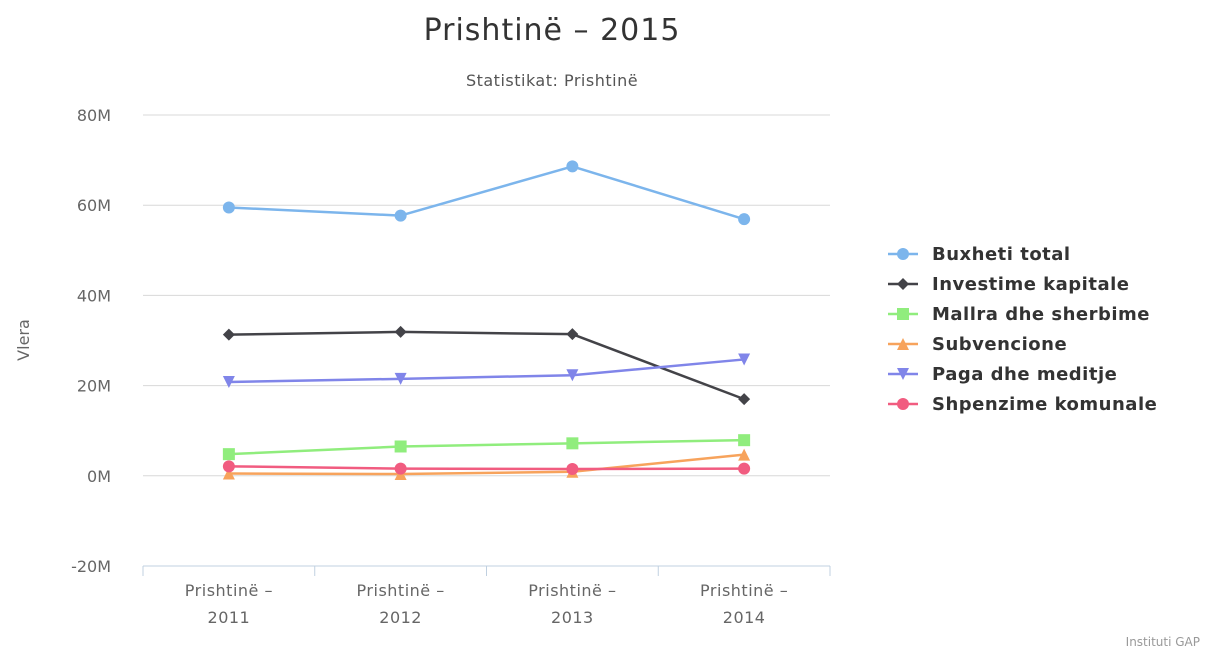 This screenshot has width=1217, height=650. Describe the element at coordinates (572, 617) in the screenshot. I see `x-tick-label-line: 2013` at that location.